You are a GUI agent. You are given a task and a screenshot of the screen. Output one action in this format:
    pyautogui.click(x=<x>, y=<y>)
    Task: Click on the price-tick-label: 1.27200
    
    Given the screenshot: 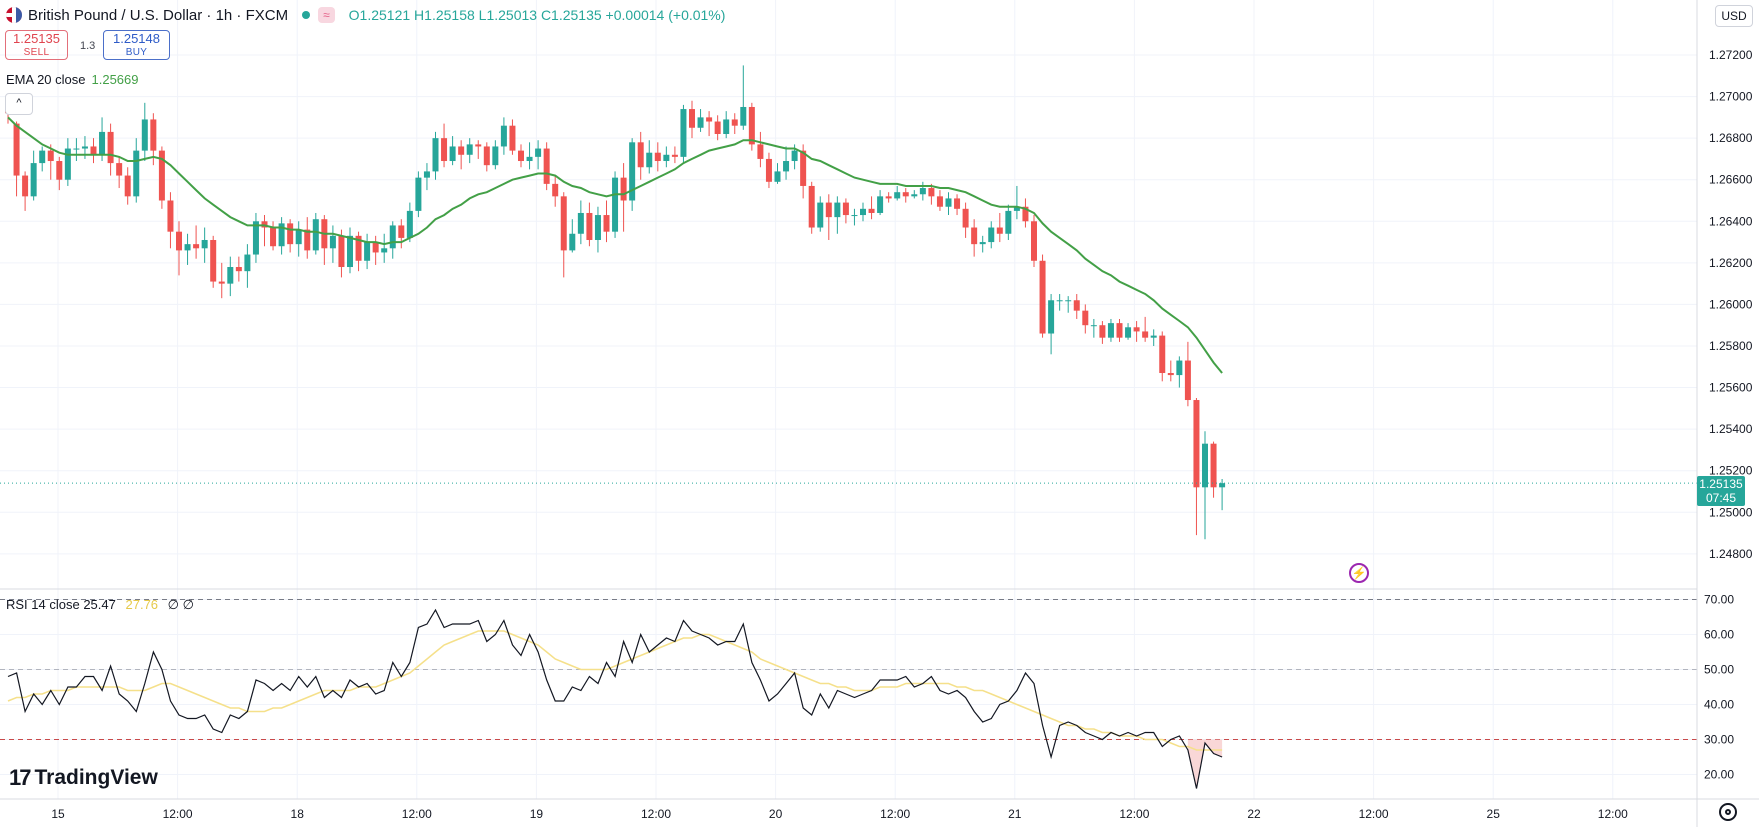 What is the action you would take?
    pyautogui.click(x=1731, y=55)
    